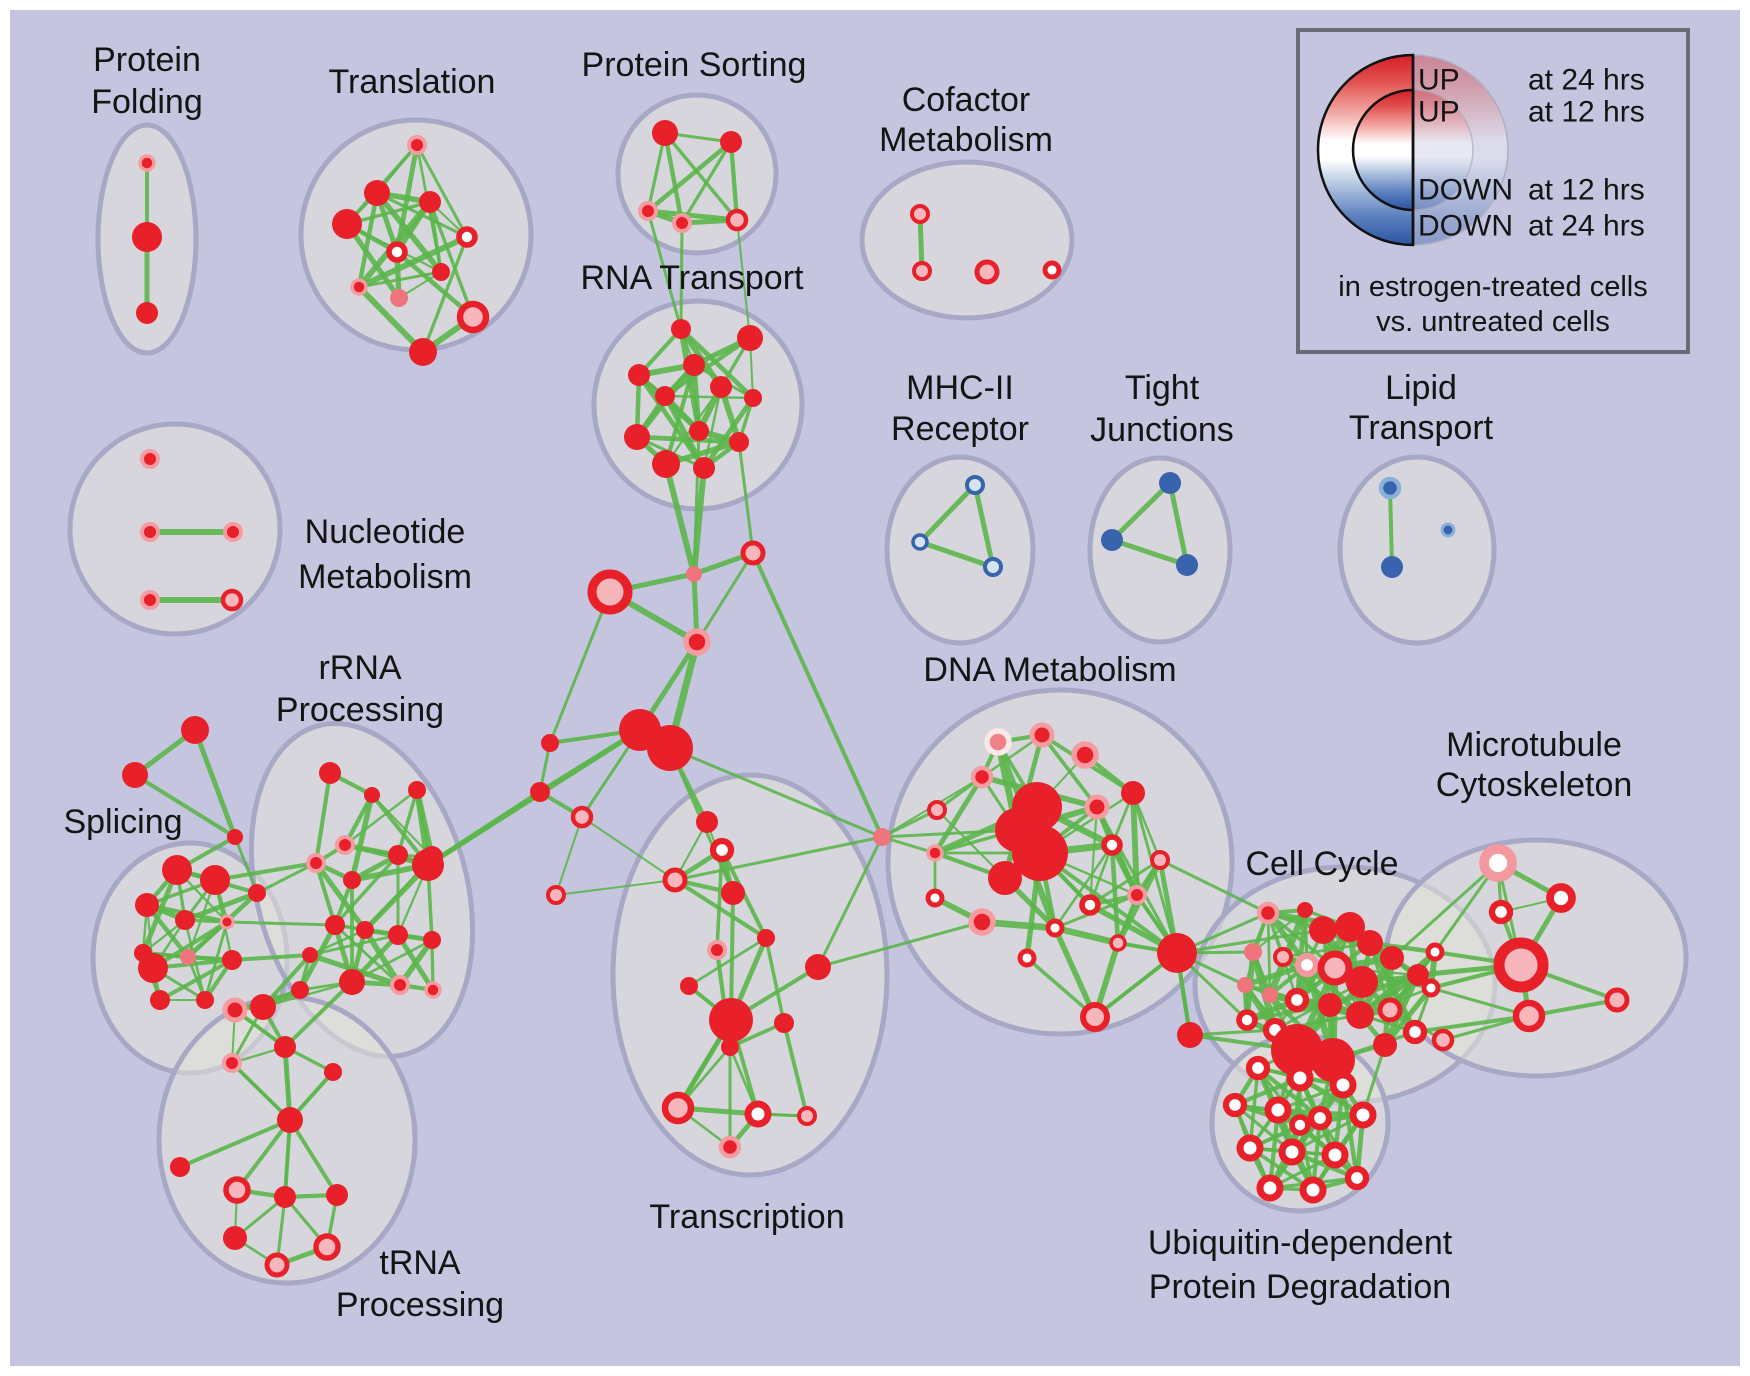  What do you see at coordinates (1187, 565) in the screenshot?
I see `gene-node-tight-junctions` at bounding box center [1187, 565].